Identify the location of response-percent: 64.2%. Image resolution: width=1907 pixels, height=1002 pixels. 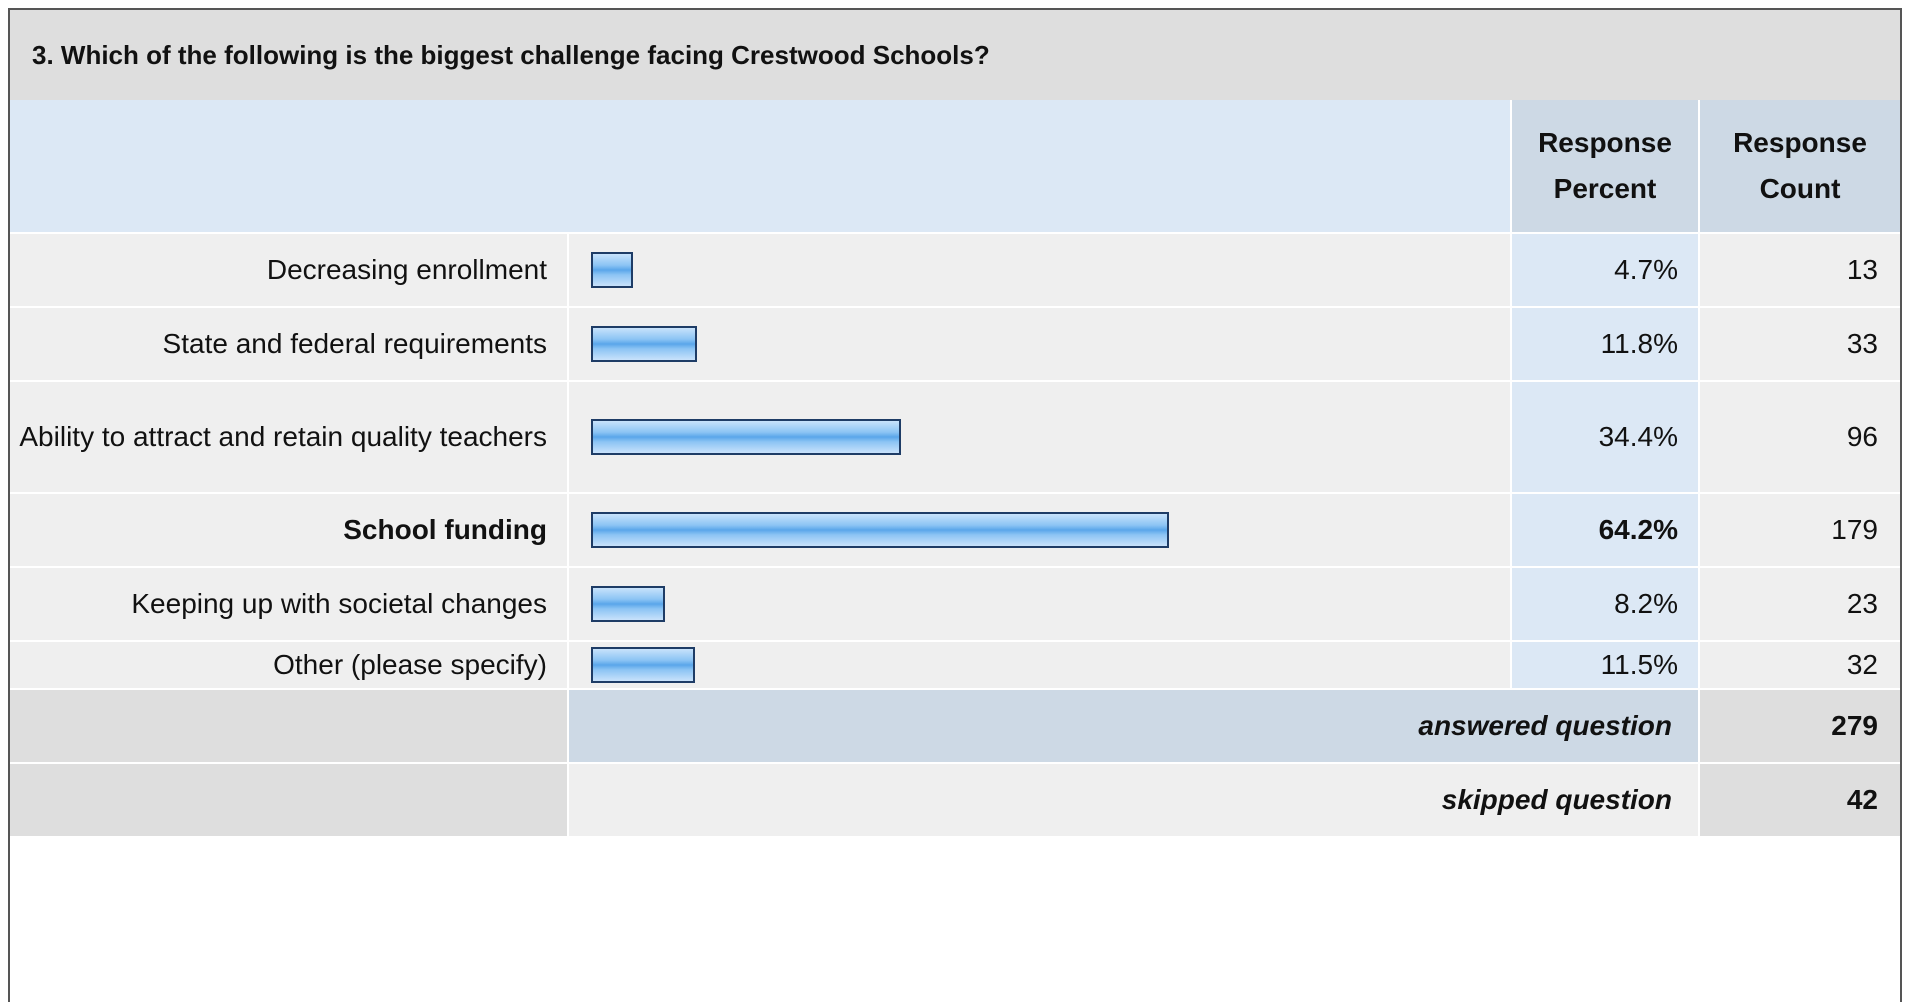
(1604, 530).